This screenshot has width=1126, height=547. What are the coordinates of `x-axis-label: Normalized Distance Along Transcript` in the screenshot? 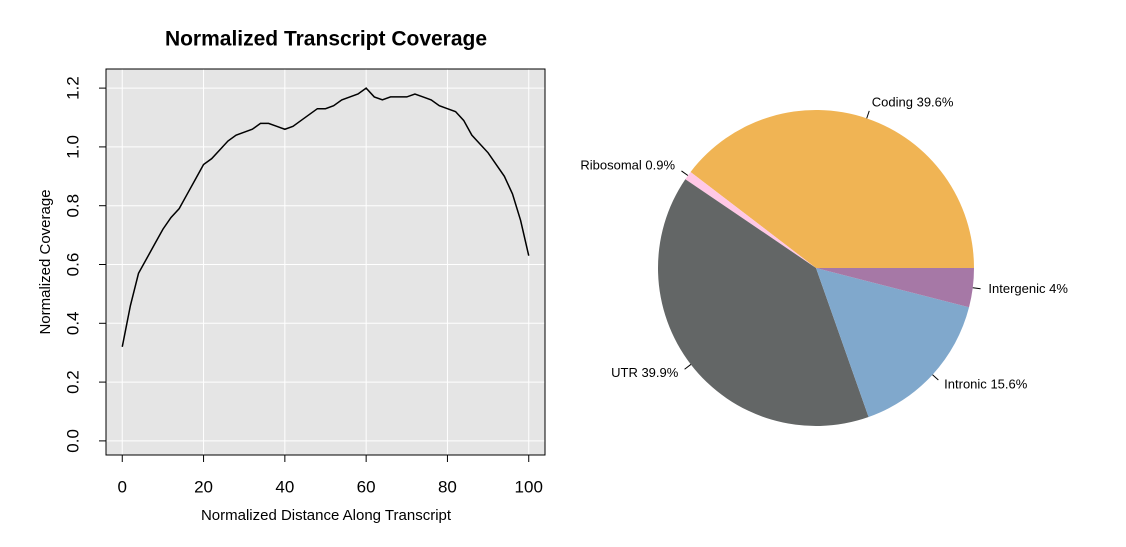 It's located at (326, 515).